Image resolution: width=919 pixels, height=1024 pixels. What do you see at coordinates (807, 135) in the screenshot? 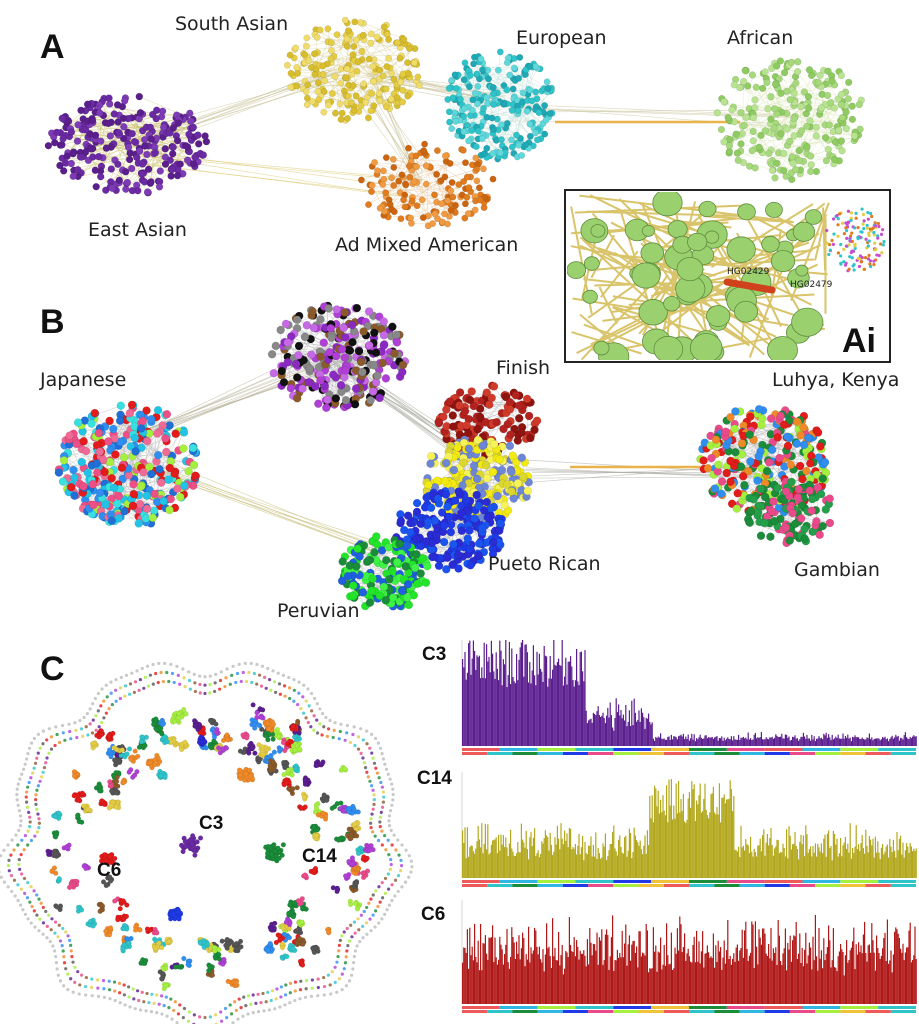
I see `african-edge` at bounding box center [807, 135].